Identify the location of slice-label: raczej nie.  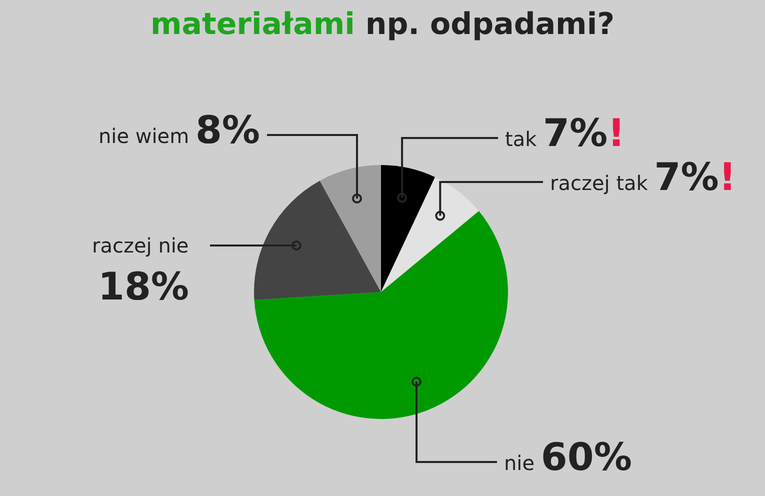
(140, 246).